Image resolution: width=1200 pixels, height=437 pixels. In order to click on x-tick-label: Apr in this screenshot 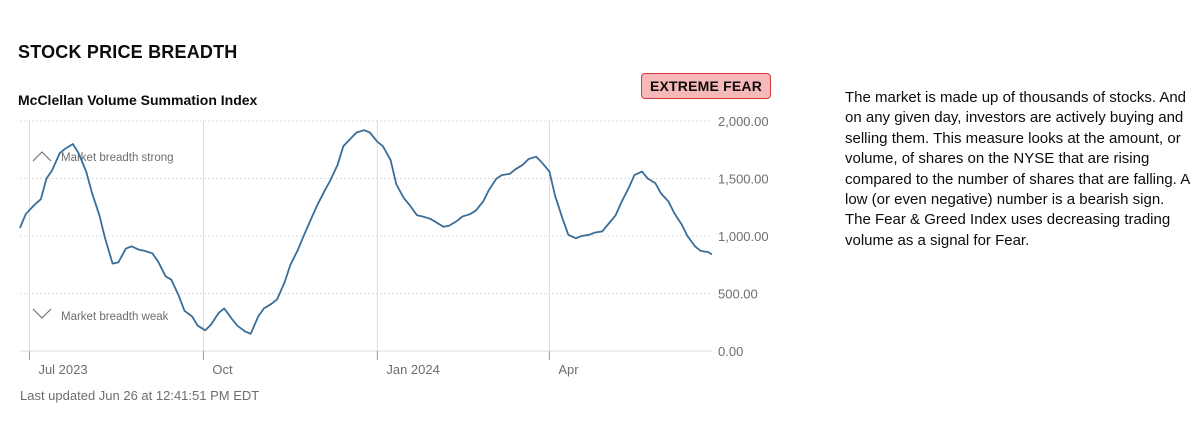, I will do `click(568, 369)`.